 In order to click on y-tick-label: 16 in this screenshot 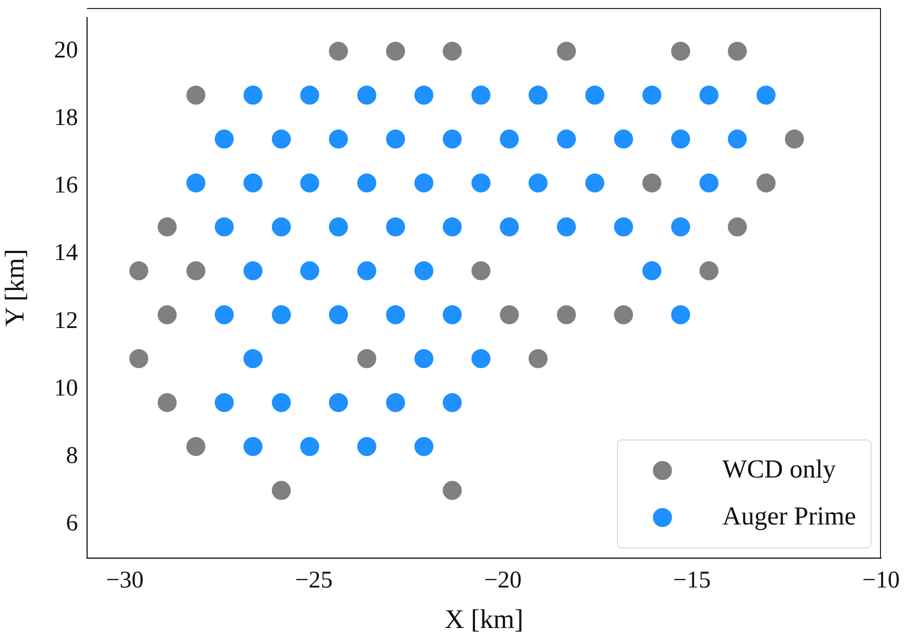, I will do `click(66, 185)`.